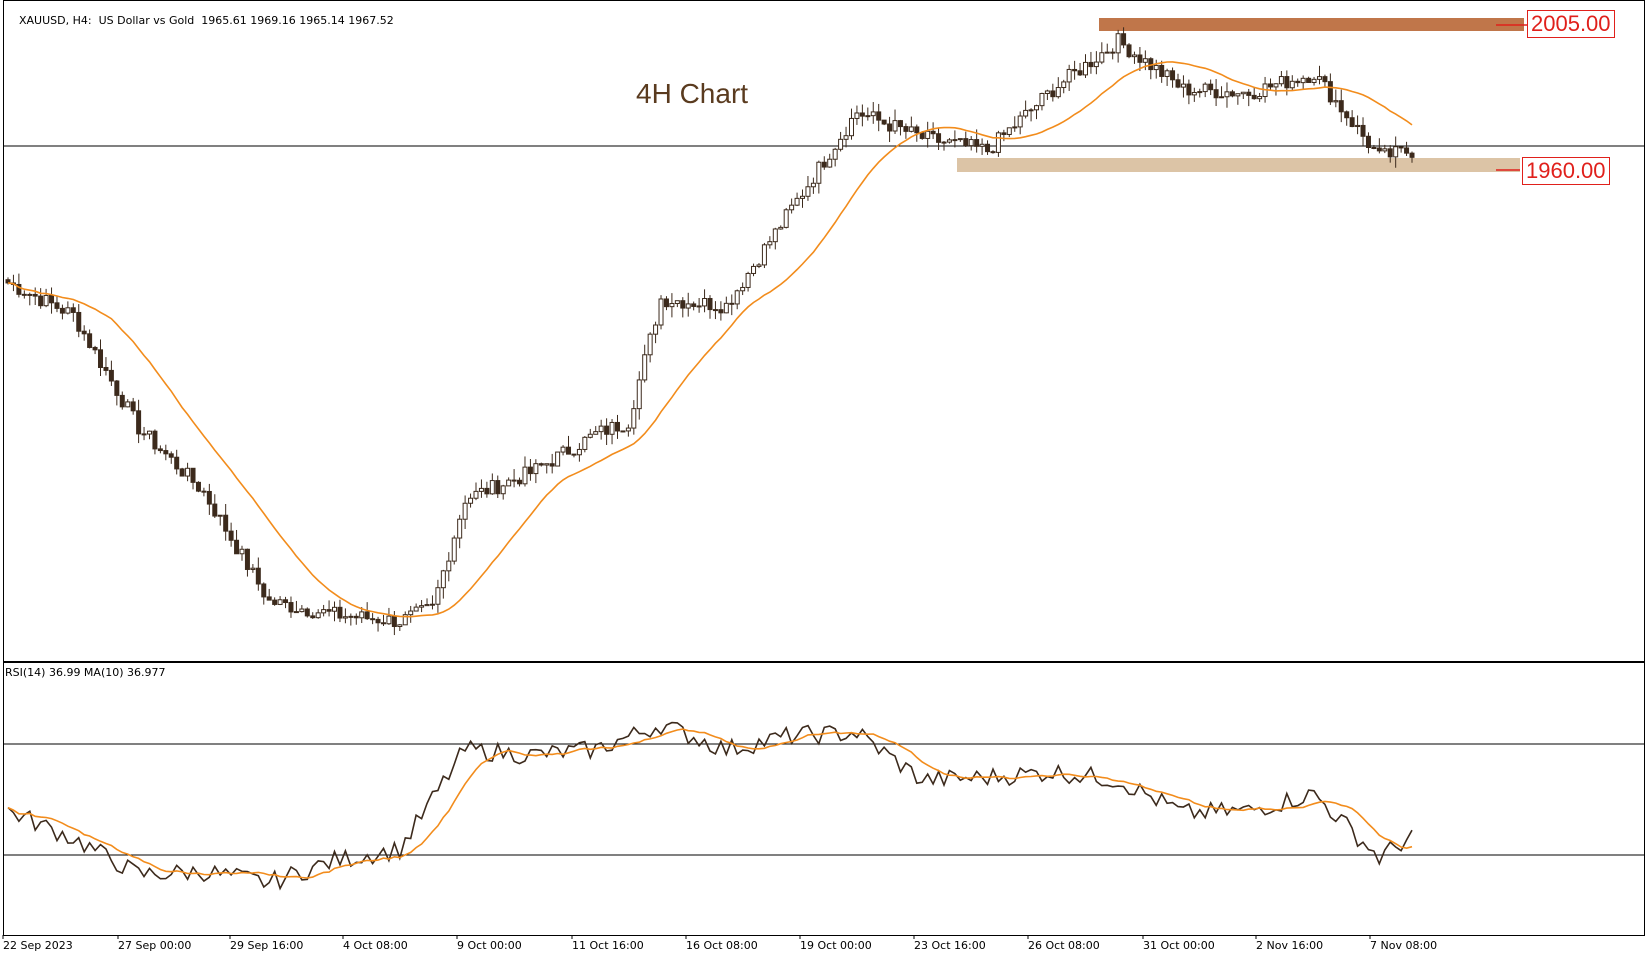  Describe the element at coordinates (836, 945) in the screenshot. I see `x-tick-label: 19 Oct 00:00` at that location.